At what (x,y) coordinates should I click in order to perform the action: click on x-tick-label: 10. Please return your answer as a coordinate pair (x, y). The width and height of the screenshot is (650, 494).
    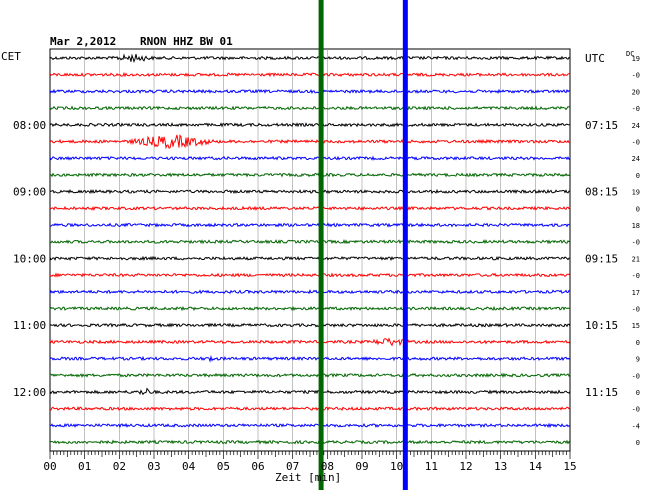
    Looking at the image, I should click on (396, 466).